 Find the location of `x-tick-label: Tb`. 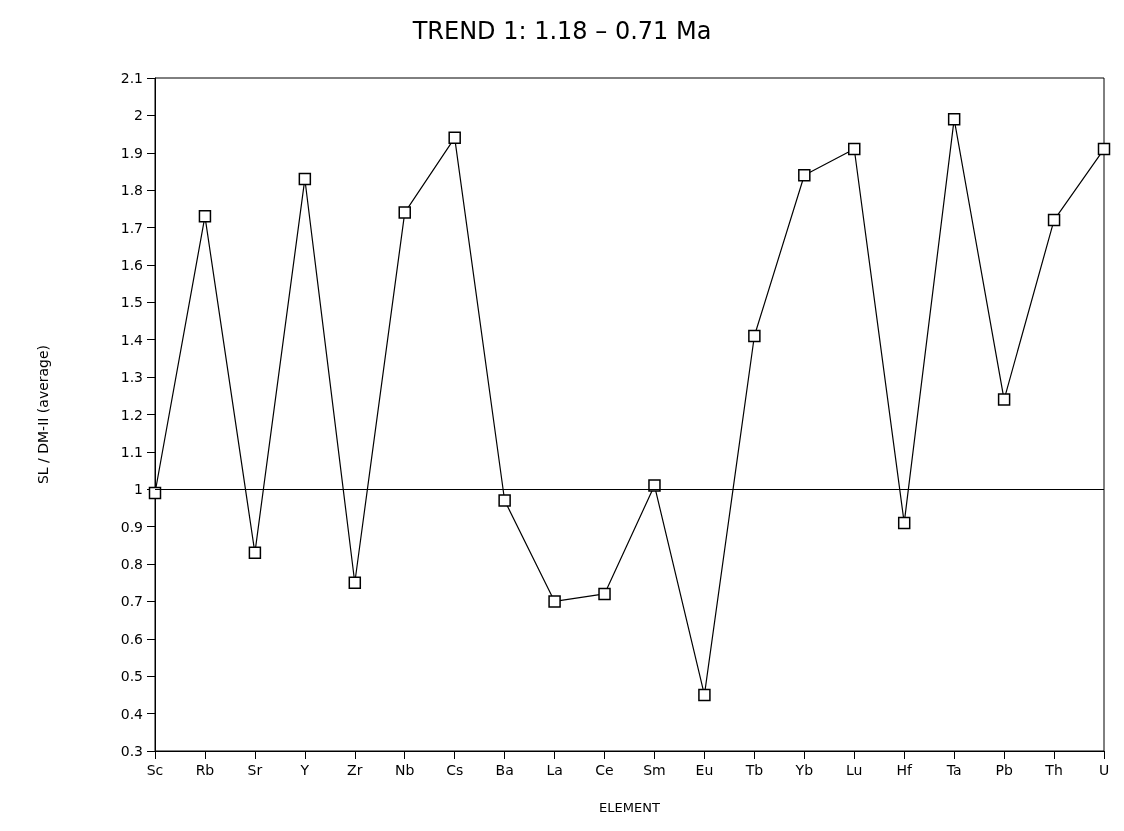

x-tick-label: Tb is located at coordinates (754, 770).